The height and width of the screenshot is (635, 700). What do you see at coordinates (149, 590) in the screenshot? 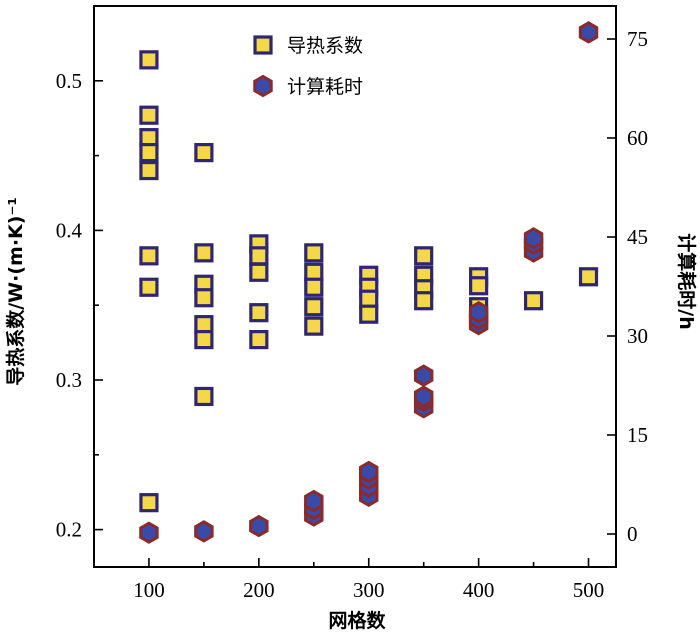
I see `x-tick-label: 100` at bounding box center [149, 590].